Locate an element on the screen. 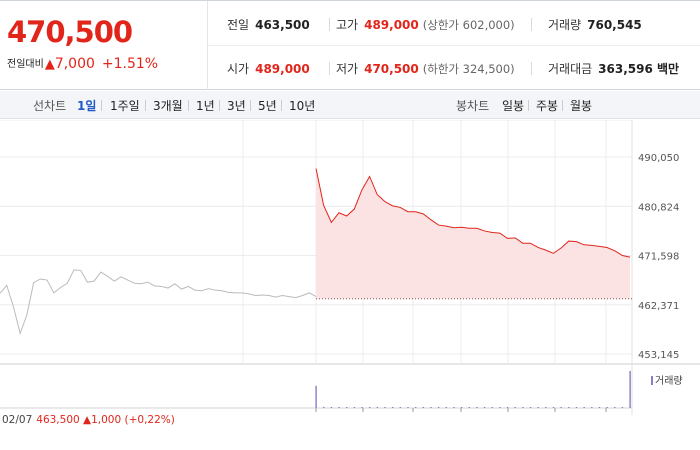 The height and width of the screenshot is (450, 700). volume-chart: 02/0702/0810:0011:0012:0013:0014:0015:00 is located at coordinates (316, 390).